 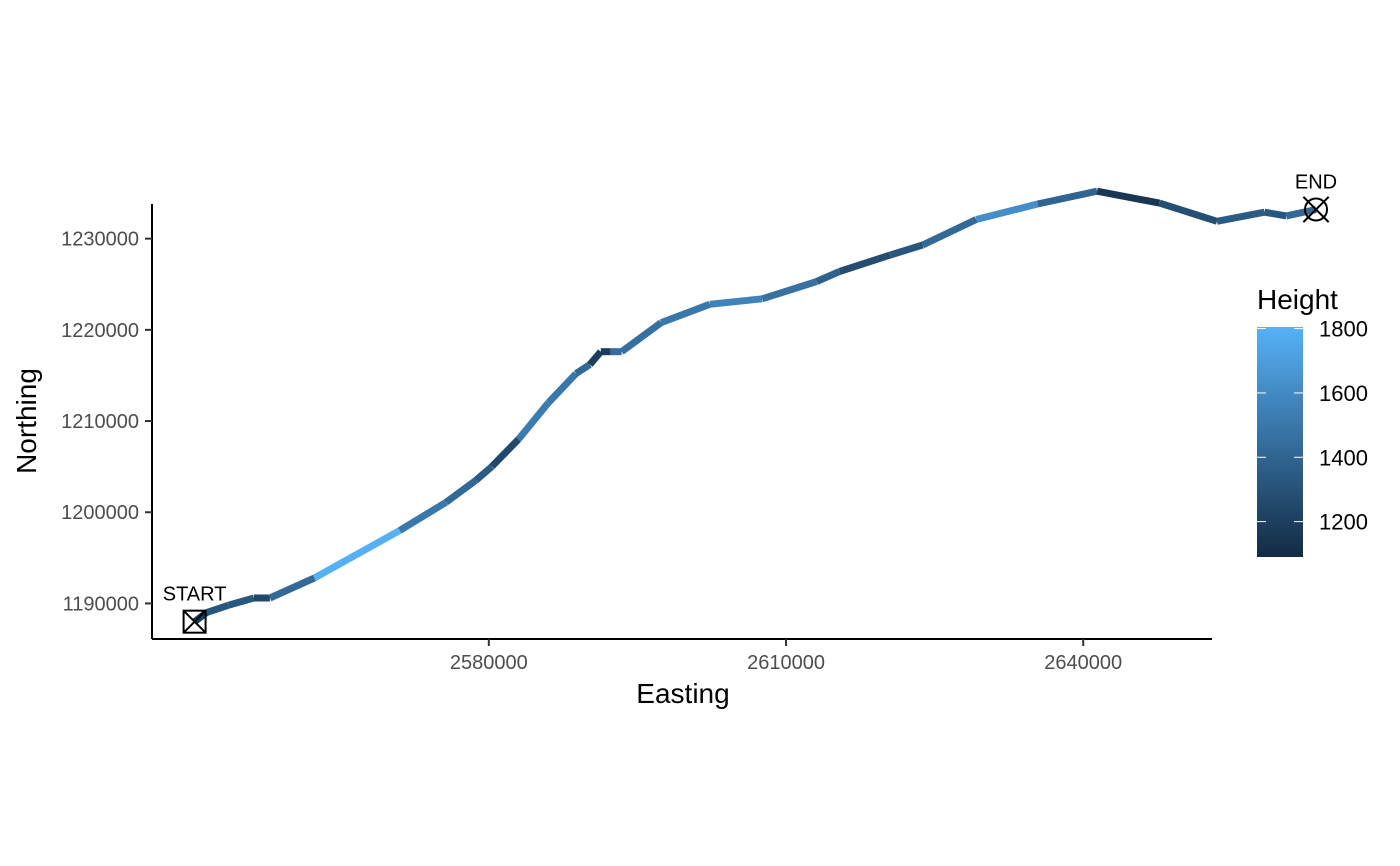 What do you see at coordinates (101, 604) in the screenshot?
I see `y-tick-label: 1190000` at bounding box center [101, 604].